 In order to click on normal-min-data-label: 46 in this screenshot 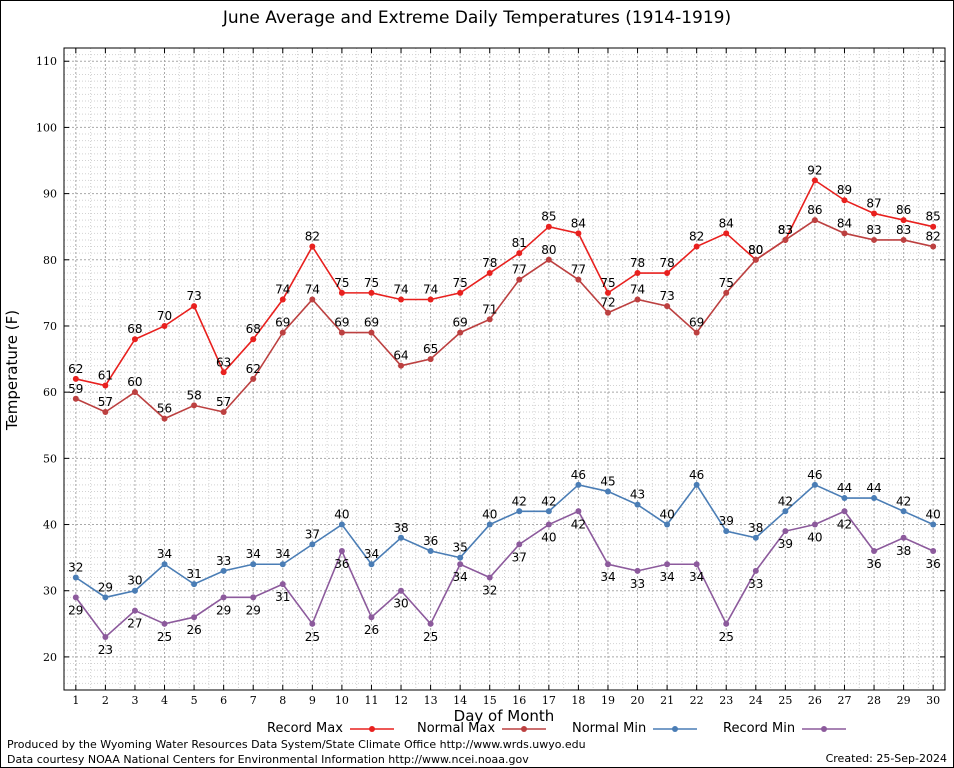, I will do `click(696, 475)`.